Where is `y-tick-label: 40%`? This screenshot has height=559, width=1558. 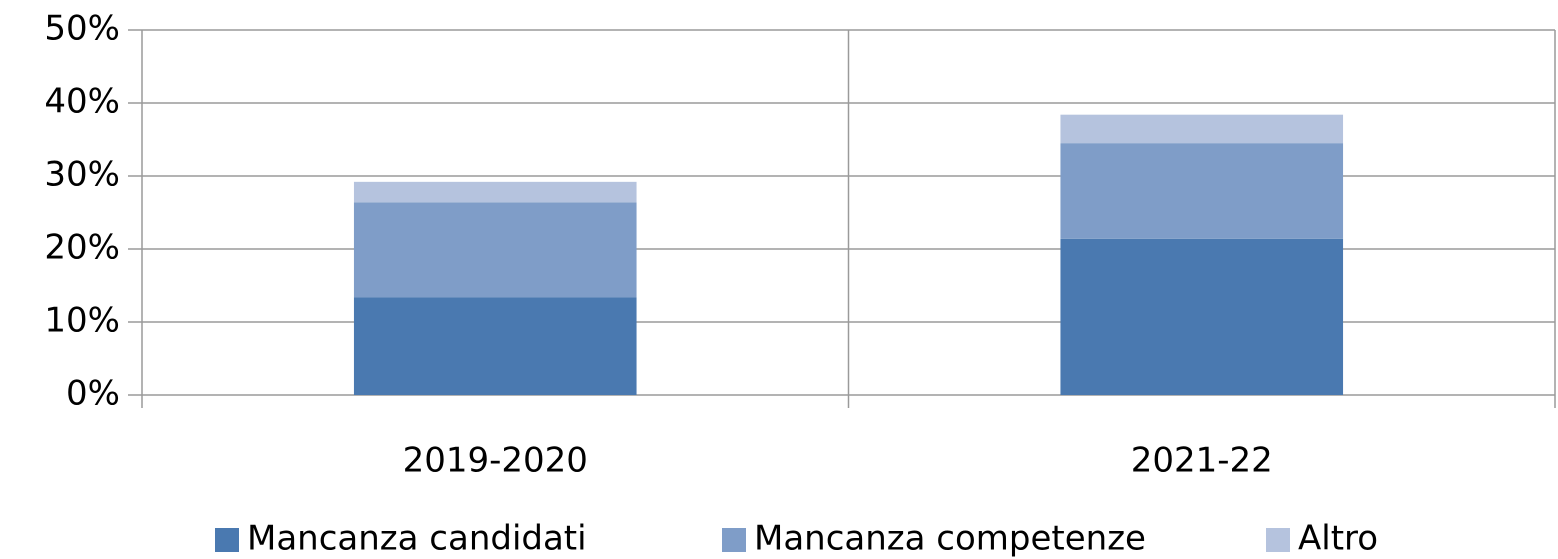 y-tick-label: 40% is located at coordinates (82, 102).